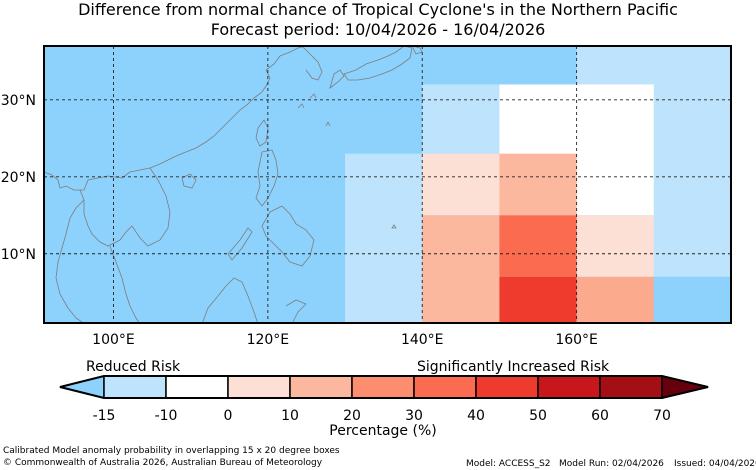 This screenshot has width=756, height=470. What do you see at coordinates (685, 387) in the screenshot?
I see `legend-over-arrow` at bounding box center [685, 387].